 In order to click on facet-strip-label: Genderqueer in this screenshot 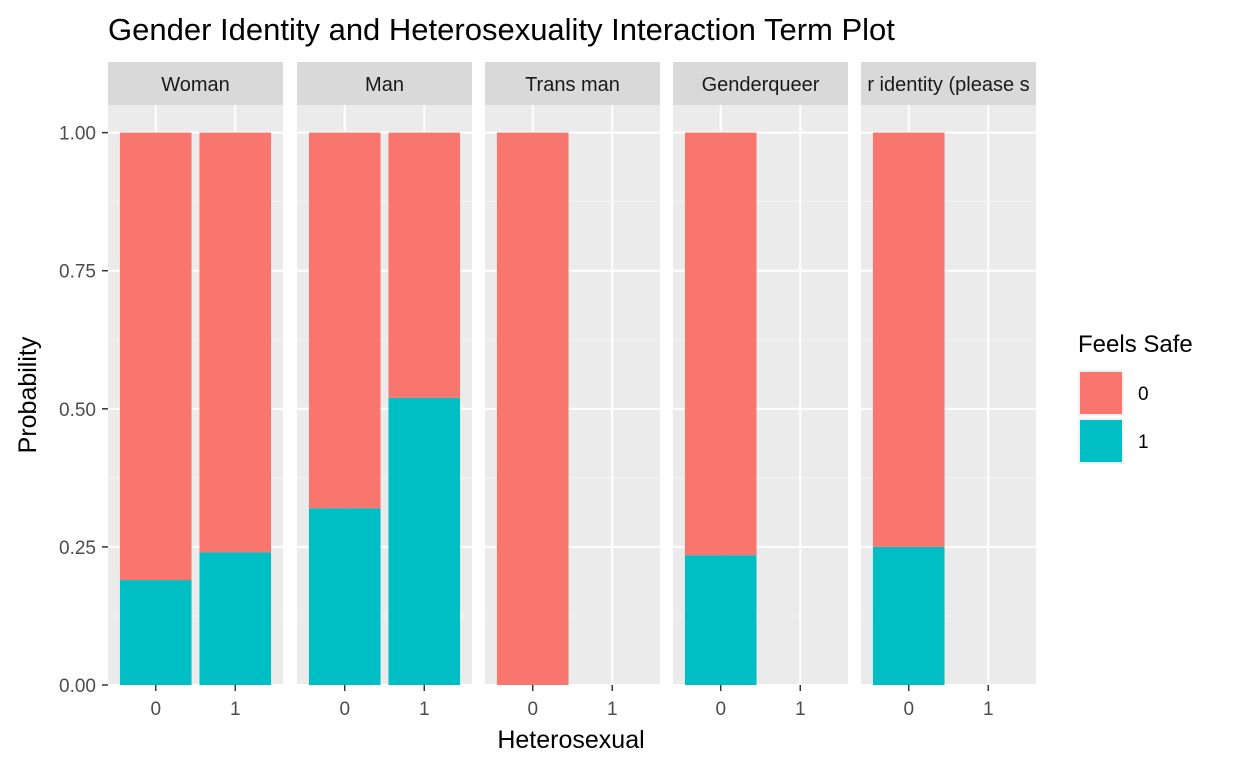, I will do `click(761, 85)`.